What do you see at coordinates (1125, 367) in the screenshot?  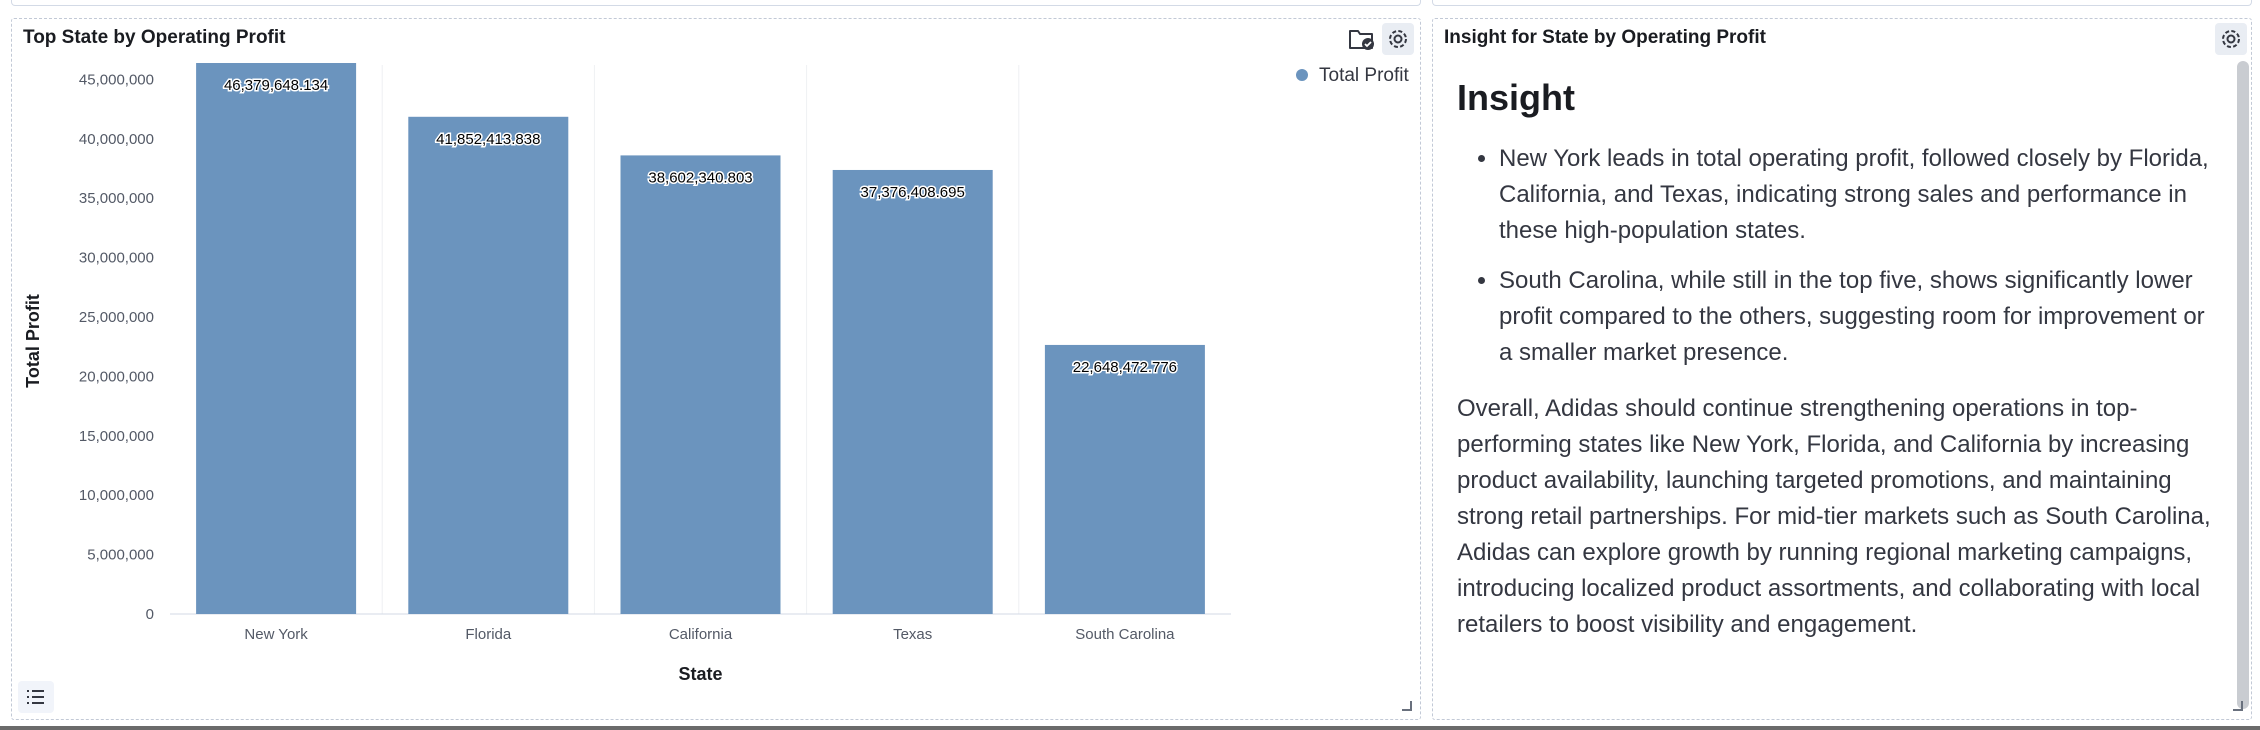 I see `data-label: 22,648,472.776` at bounding box center [1125, 367].